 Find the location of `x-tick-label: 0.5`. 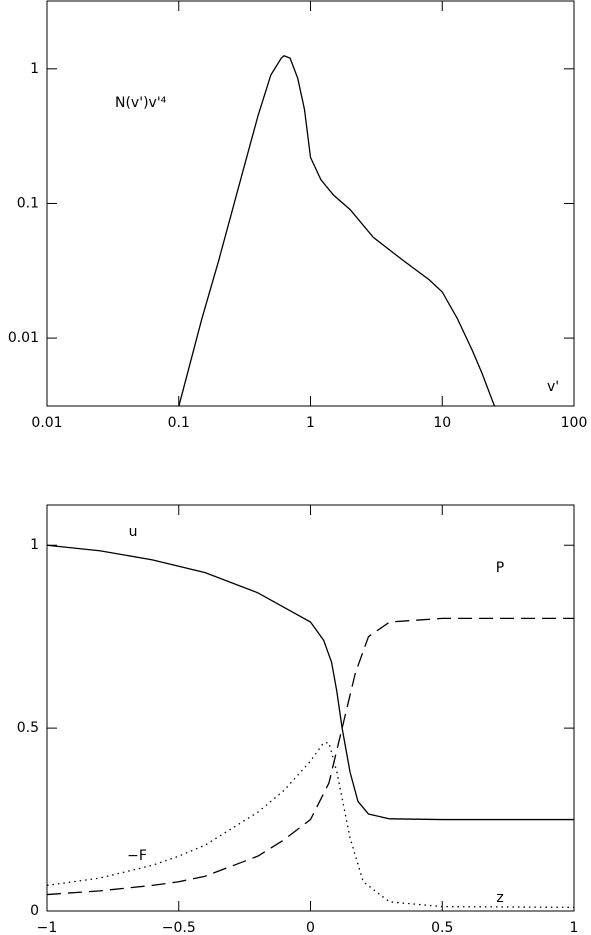

x-tick-label: 0.5 is located at coordinates (442, 927).